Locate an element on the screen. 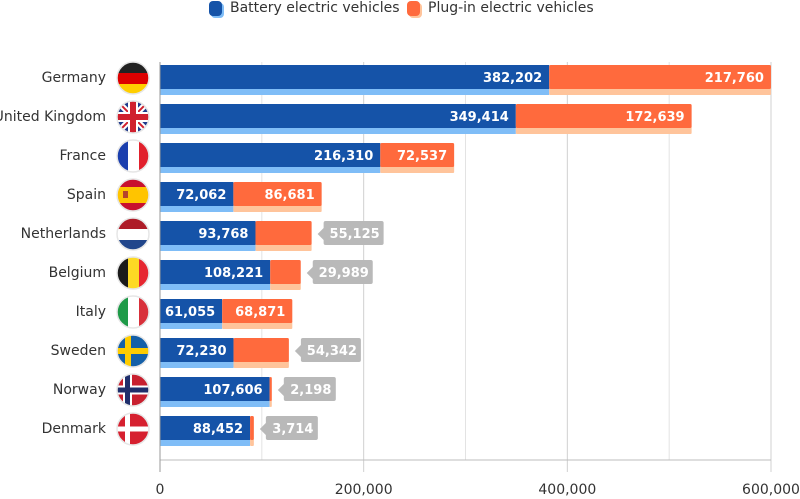 The height and width of the screenshot is (499, 800). x-tick-label: 0 is located at coordinates (160, 490).